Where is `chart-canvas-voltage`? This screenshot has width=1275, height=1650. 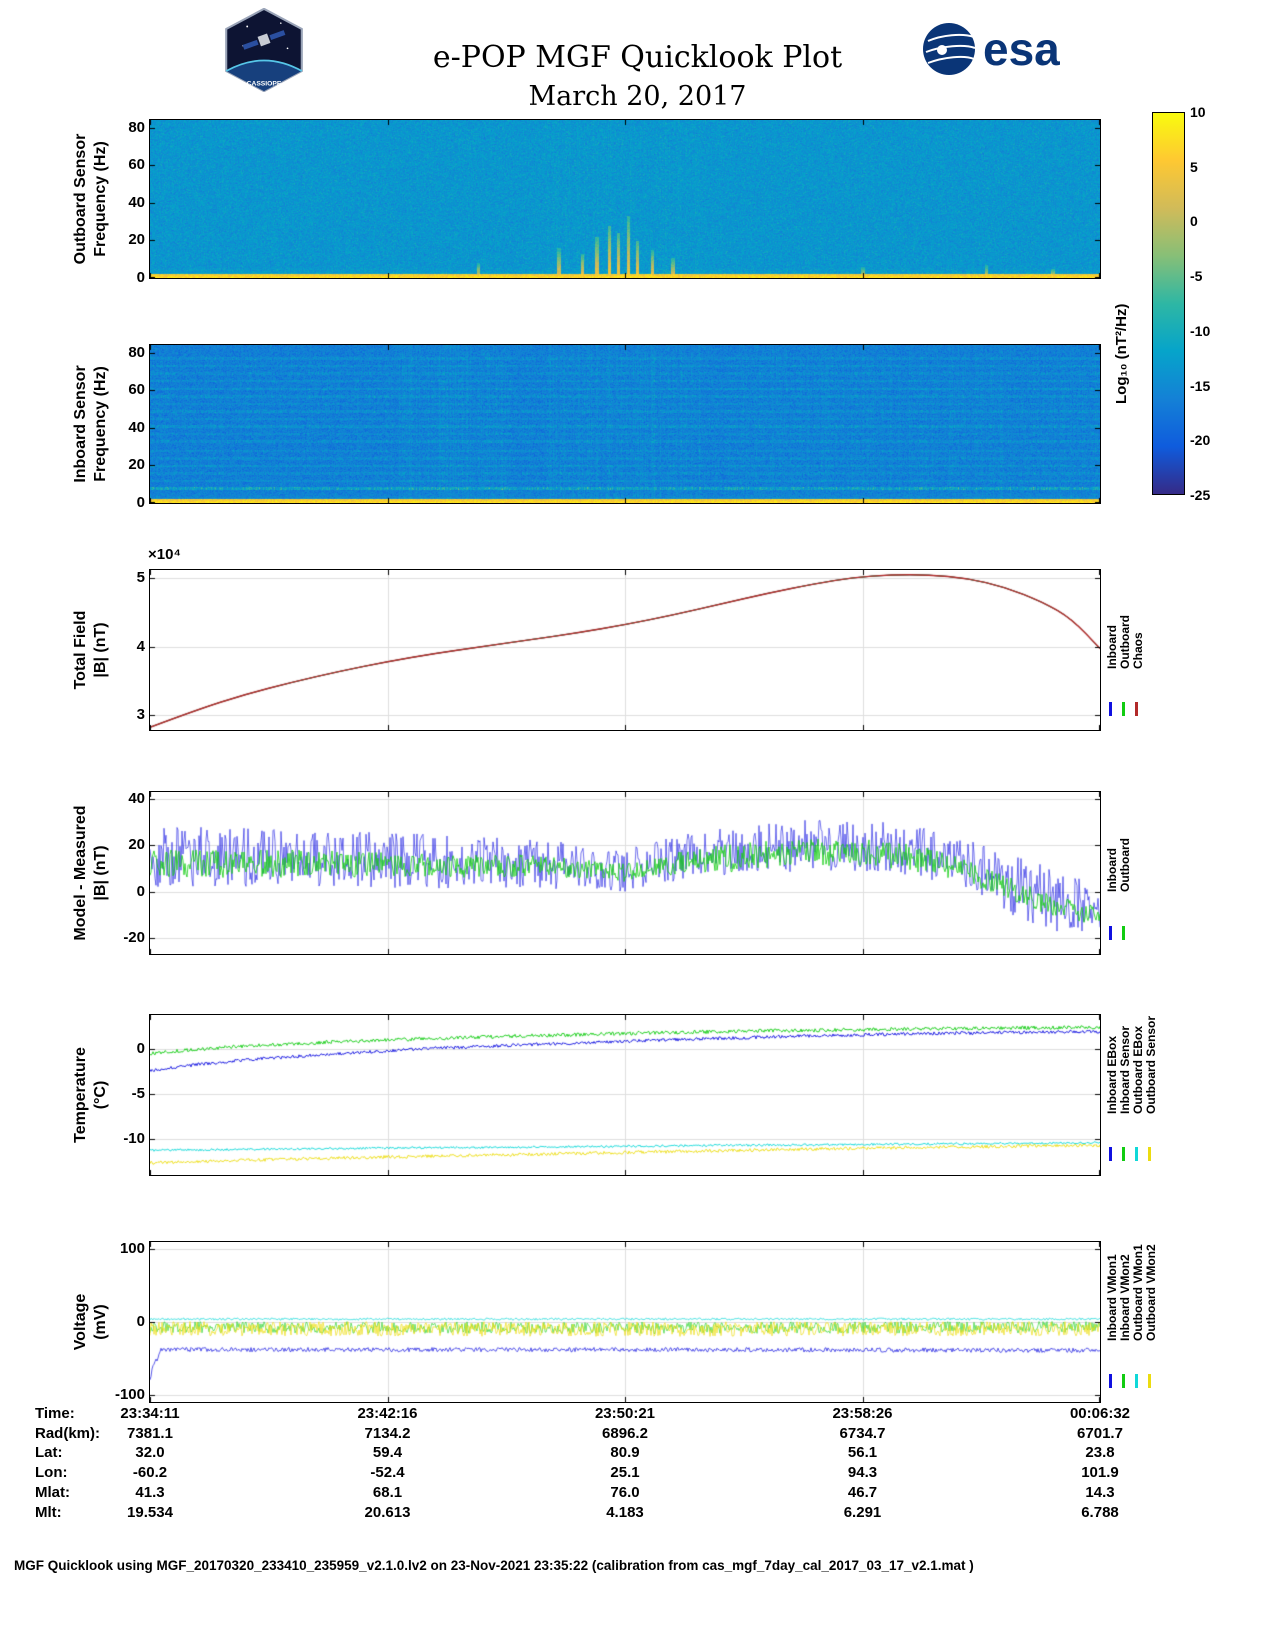 chart-canvas-voltage is located at coordinates (625, 1322).